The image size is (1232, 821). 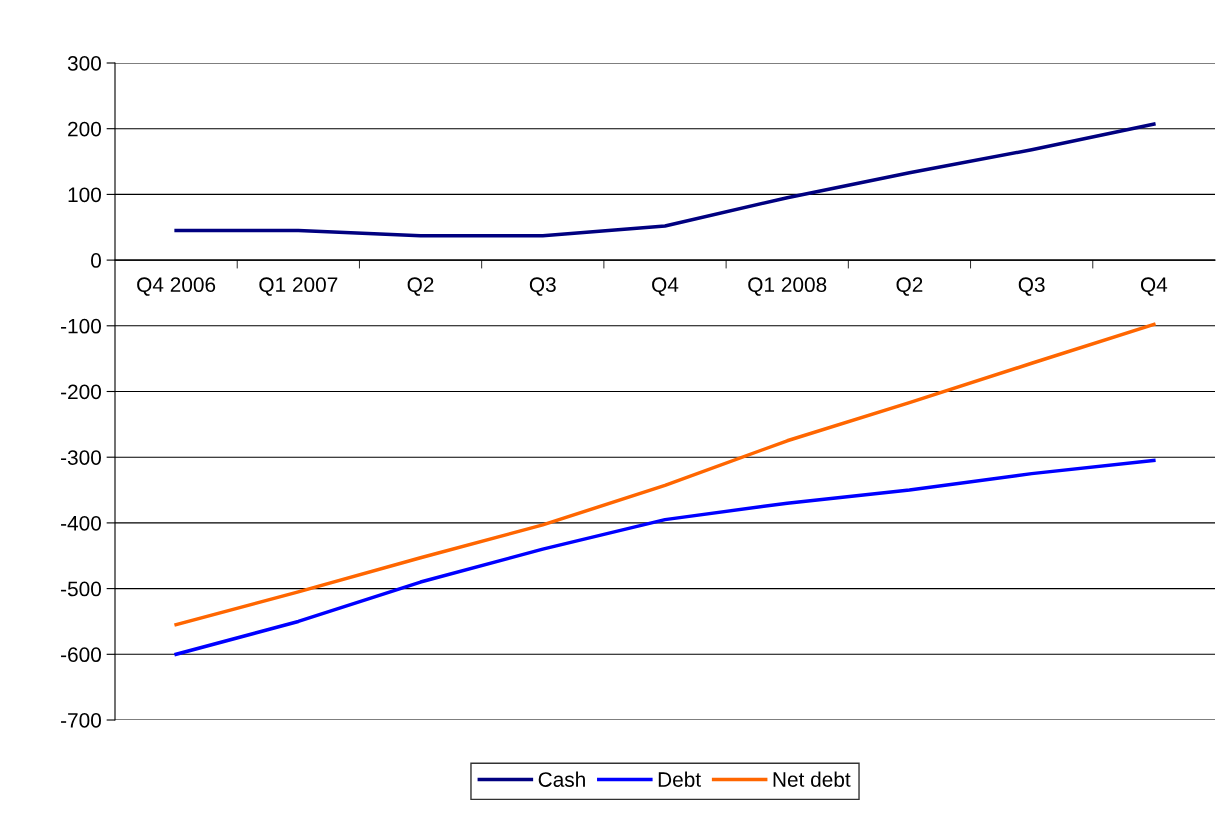 I want to click on y-tick-label: -100, so click(x=81, y=326).